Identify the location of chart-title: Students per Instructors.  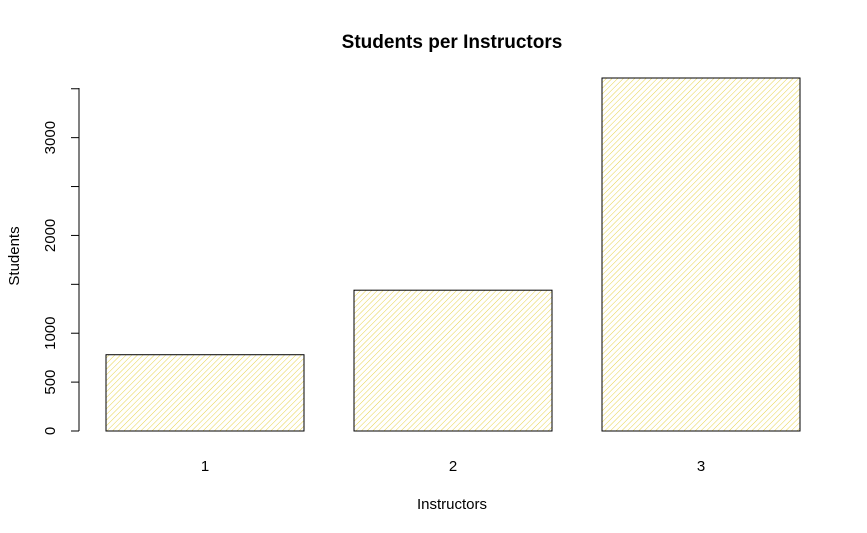
(452, 42).